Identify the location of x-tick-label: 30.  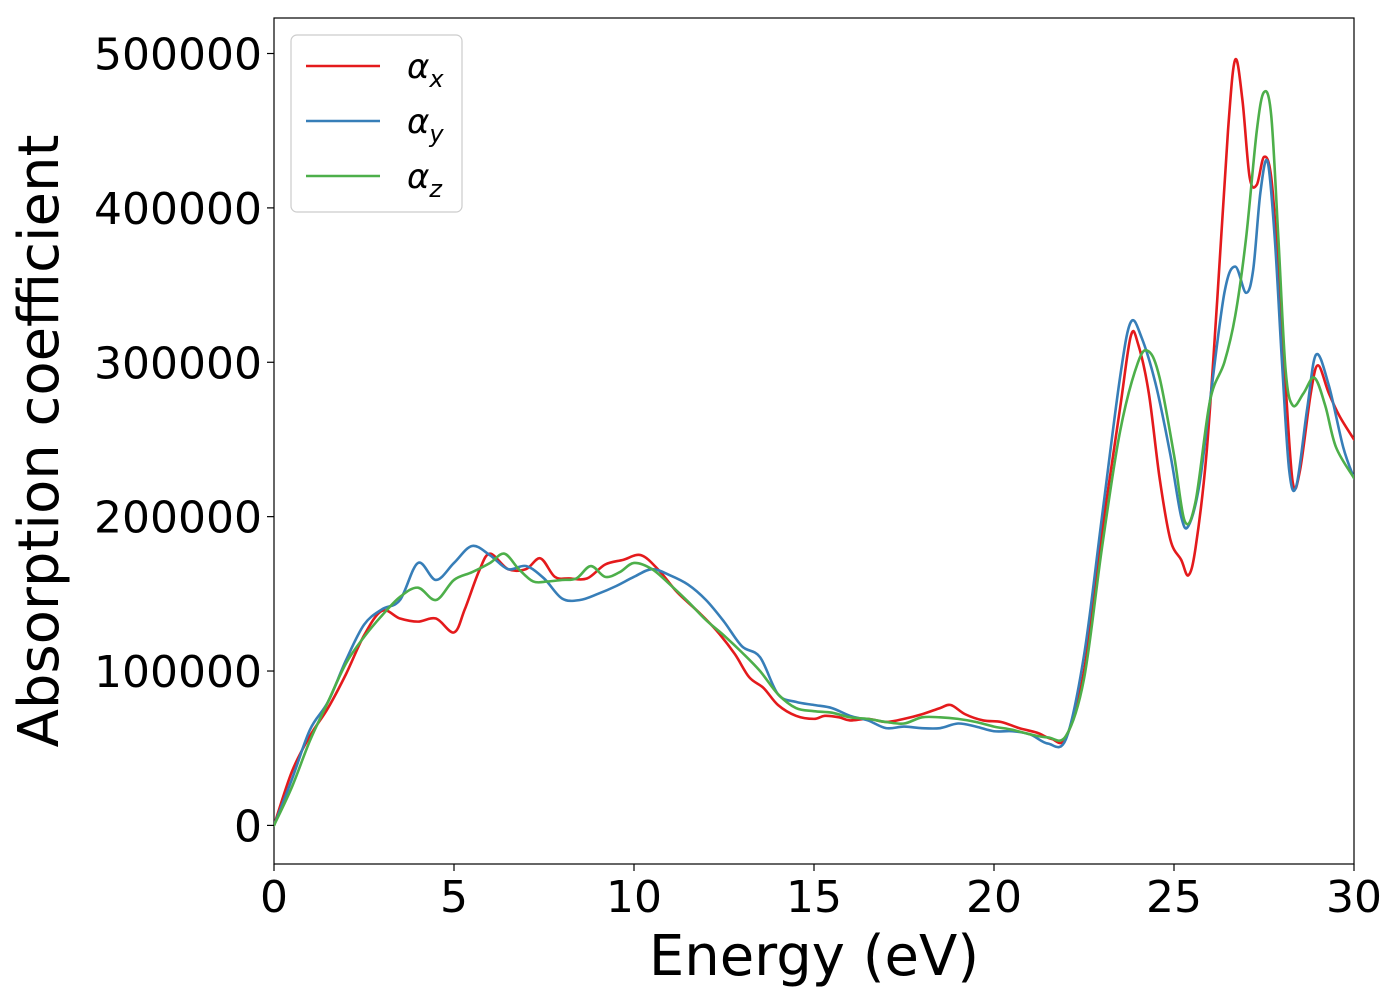
(1354, 897).